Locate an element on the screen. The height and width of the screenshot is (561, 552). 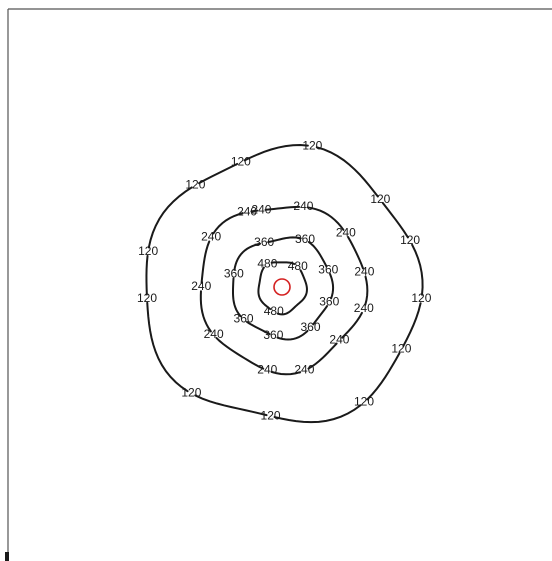
frame-corner-mark is located at coordinates (7, 556).